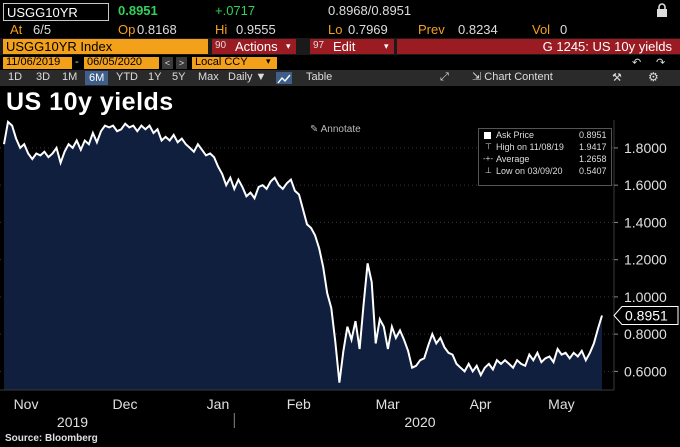 This screenshot has width=680, height=447. What do you see at coordinates (42, 12) in the screenshot?
I see `ticker-text: USGG10YR` at bounding box center [42, 12].